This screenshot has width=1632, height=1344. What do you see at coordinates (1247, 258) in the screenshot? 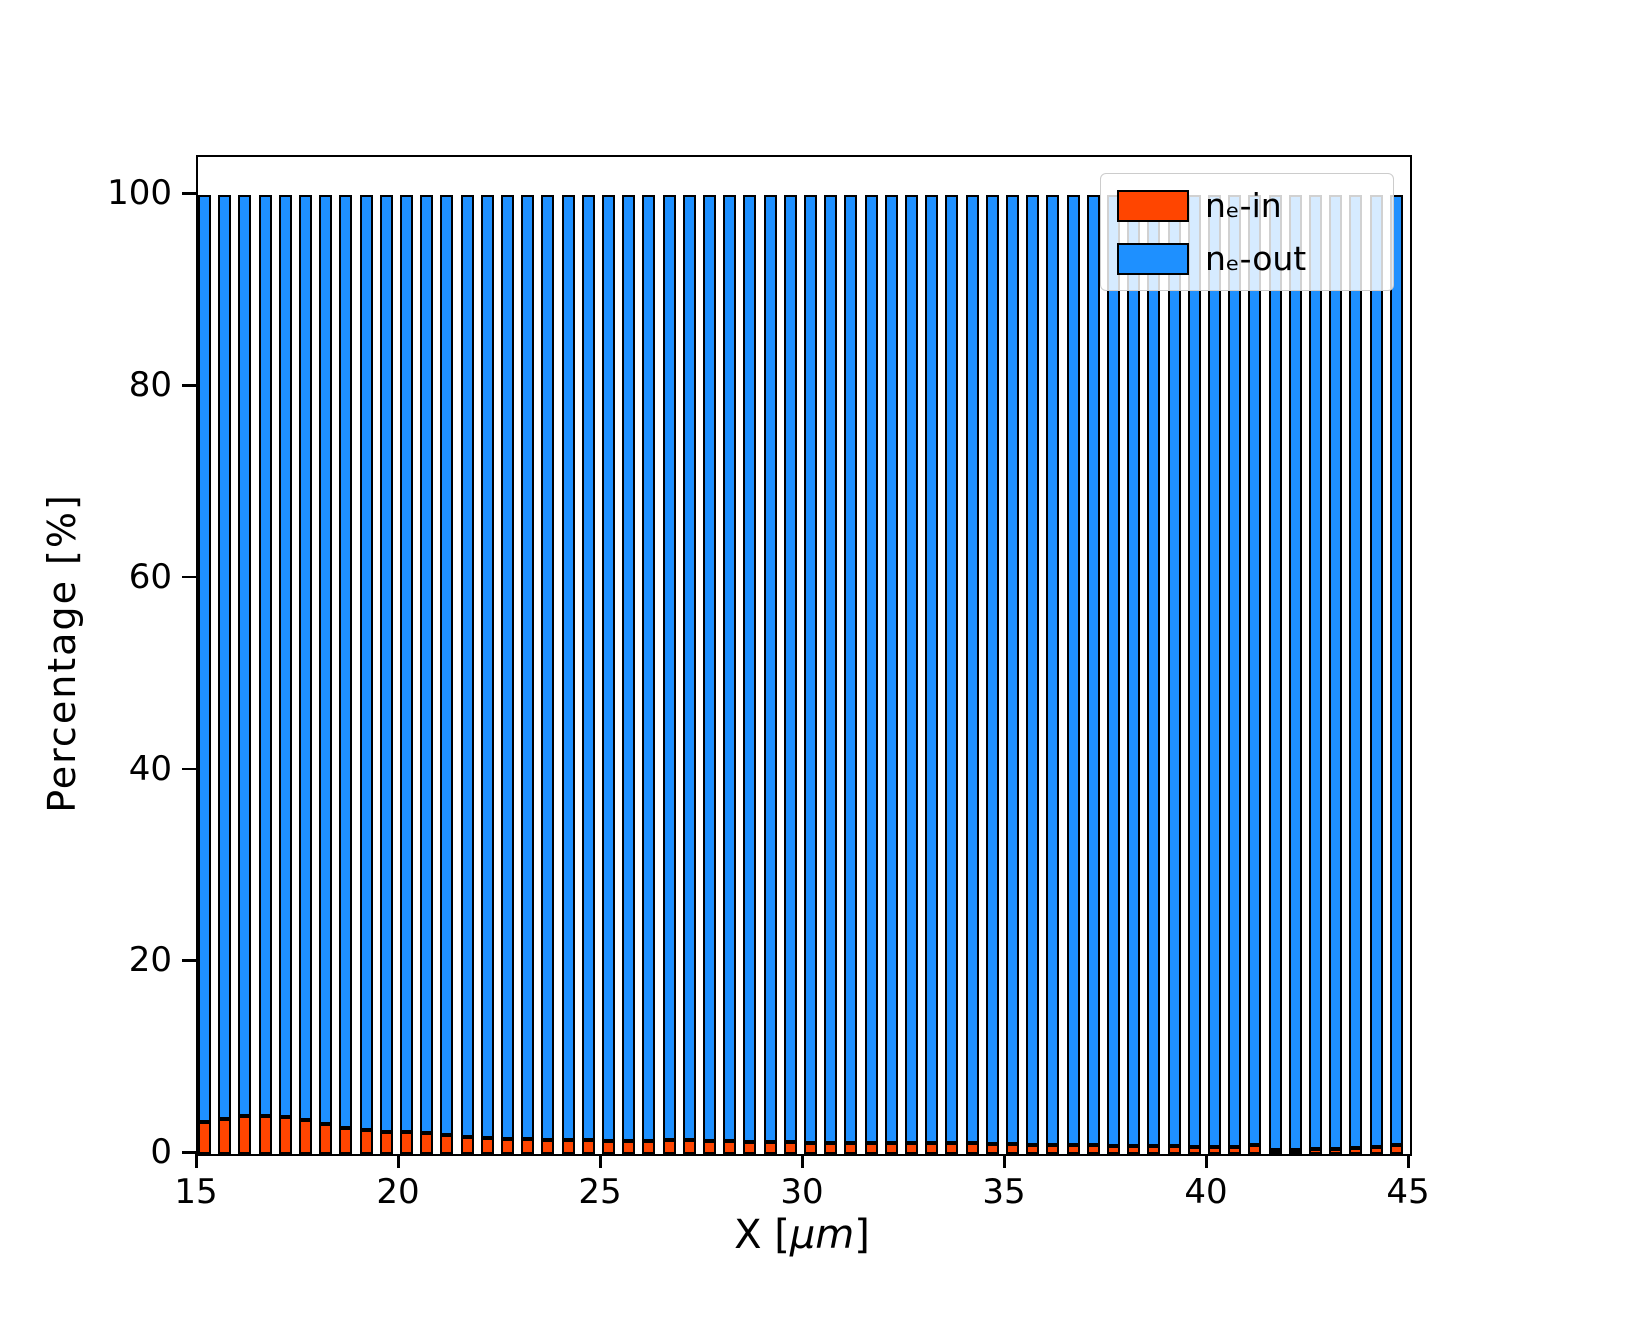
I see `legend-entry-ne-out: nₑ-out` at bounding box center [1247, 258].